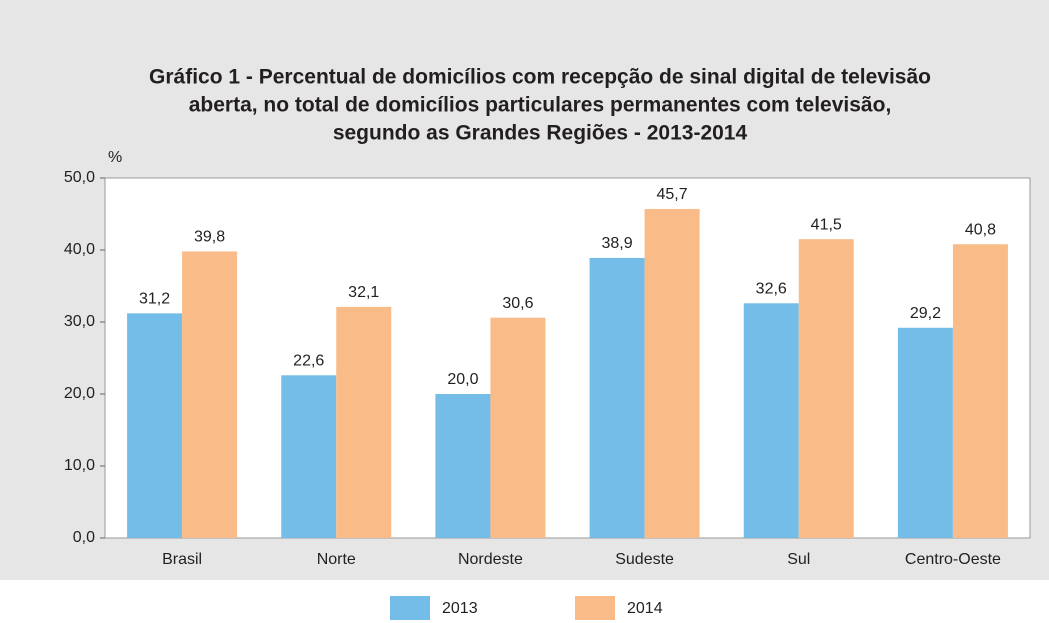 This screenshot has height=623, width=1049. I want to click on x-tick-label: Nordeste, so click(490, 559).